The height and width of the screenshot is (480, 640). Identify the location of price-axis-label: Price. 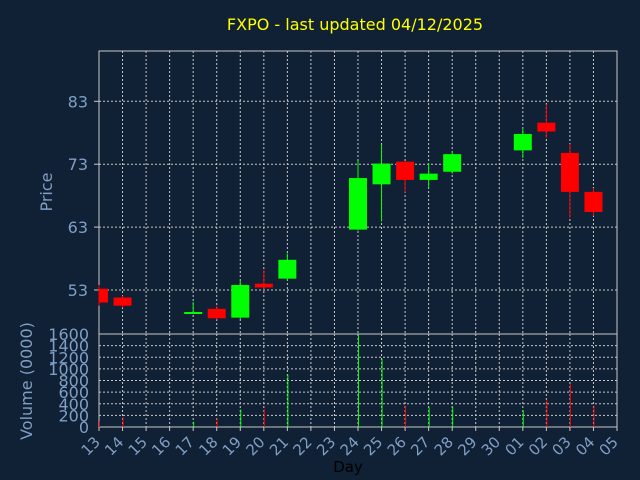
(46, 191).